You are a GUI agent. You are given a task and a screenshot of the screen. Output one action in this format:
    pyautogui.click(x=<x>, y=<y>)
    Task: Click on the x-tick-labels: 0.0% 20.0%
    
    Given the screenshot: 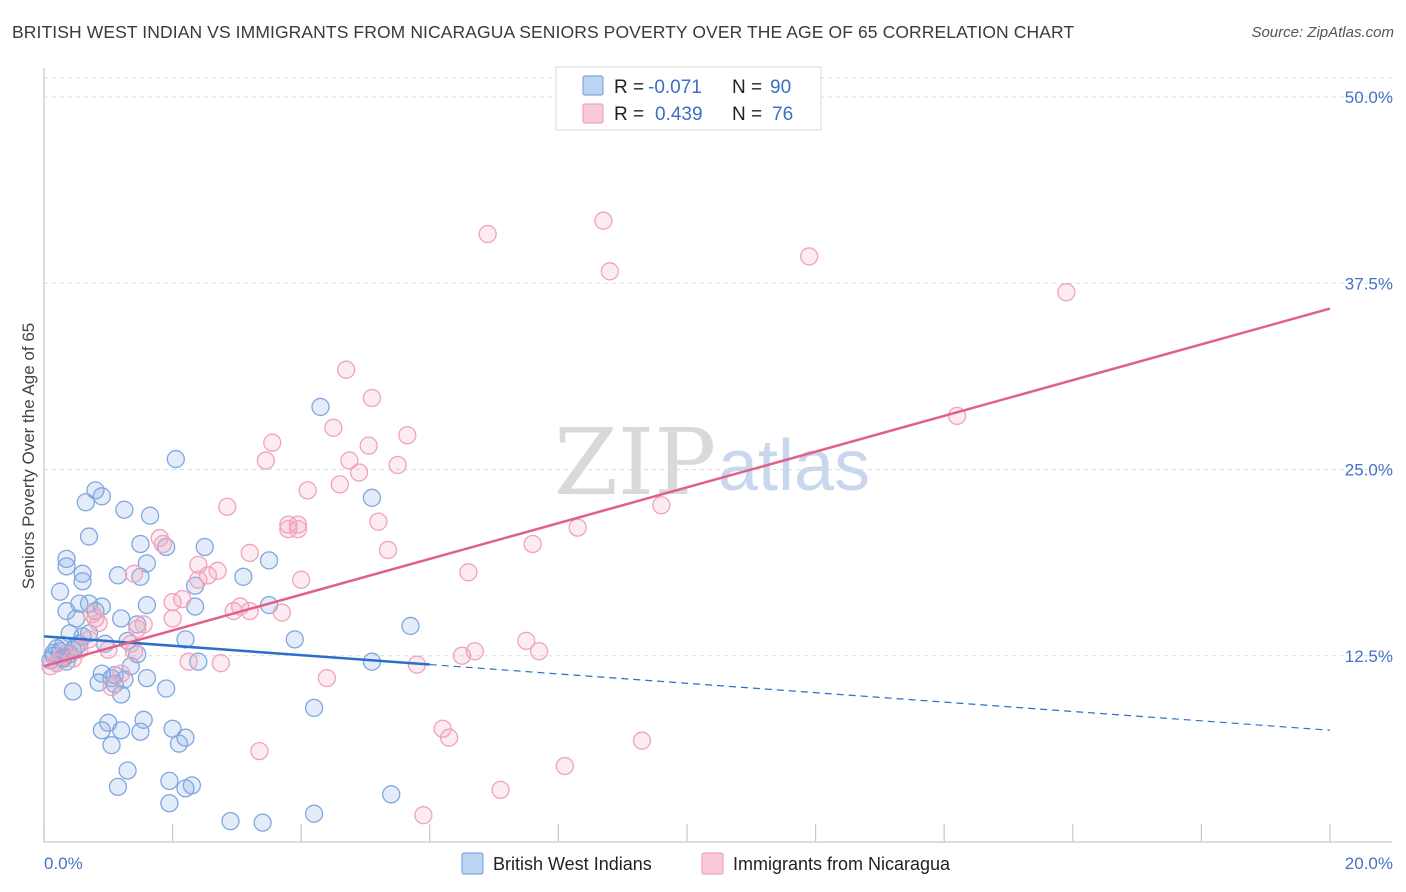 What is the action you would take?
    pyautogui.click(x=718, y=863)
    